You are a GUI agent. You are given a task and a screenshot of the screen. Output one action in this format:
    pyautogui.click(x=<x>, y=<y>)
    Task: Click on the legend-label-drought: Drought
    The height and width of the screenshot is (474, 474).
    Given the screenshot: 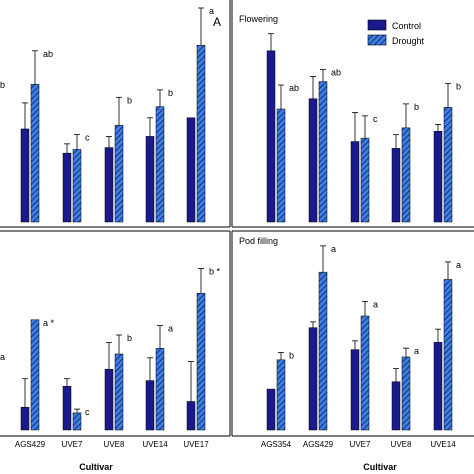 What is the action you would take?
    pyautogui.click(x=408, y=41)
    